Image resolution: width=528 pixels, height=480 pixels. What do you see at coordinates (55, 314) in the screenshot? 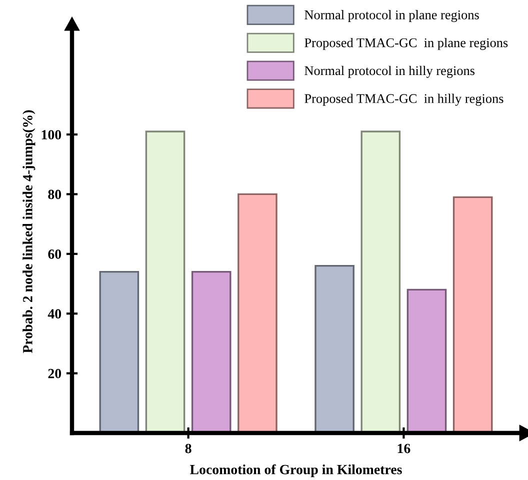
I see `y-tick-label: 40` at bounding box center [55, 314].